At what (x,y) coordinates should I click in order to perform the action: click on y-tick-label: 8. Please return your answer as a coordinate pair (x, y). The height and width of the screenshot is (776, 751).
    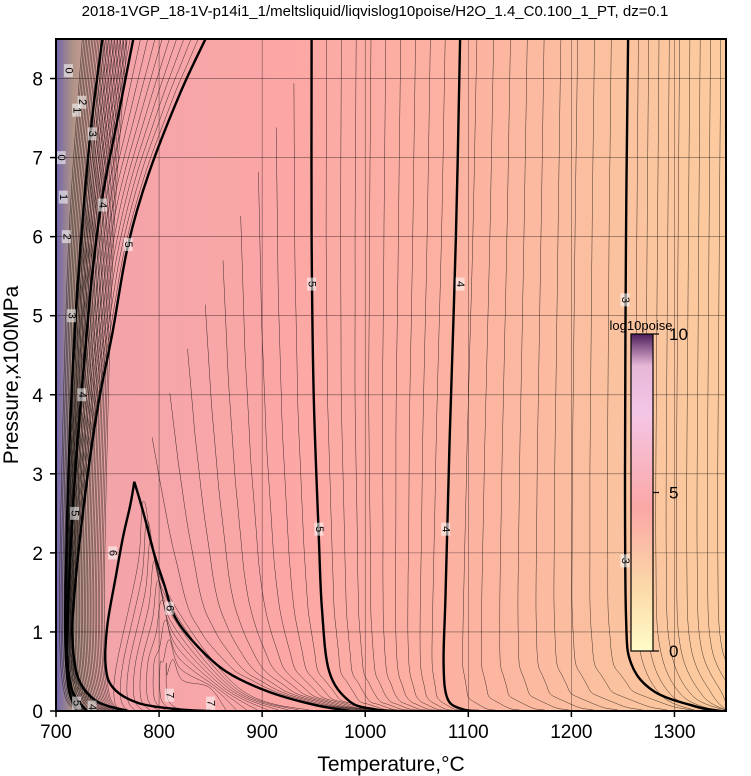
    Looking at the image, I should click on (37, 80).